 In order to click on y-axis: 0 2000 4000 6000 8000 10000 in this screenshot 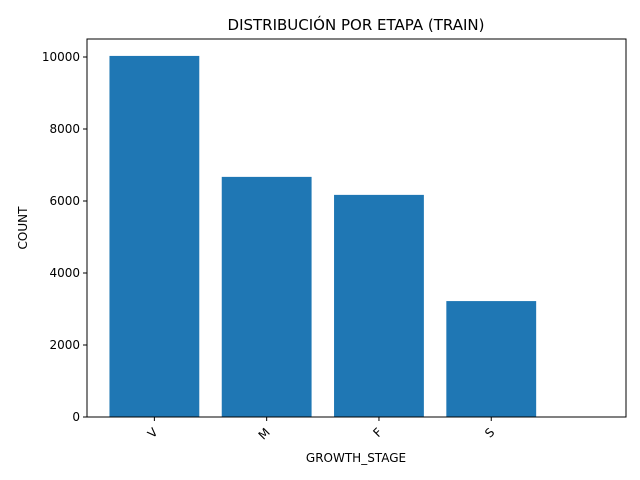, I will do `click(64, 237)`.